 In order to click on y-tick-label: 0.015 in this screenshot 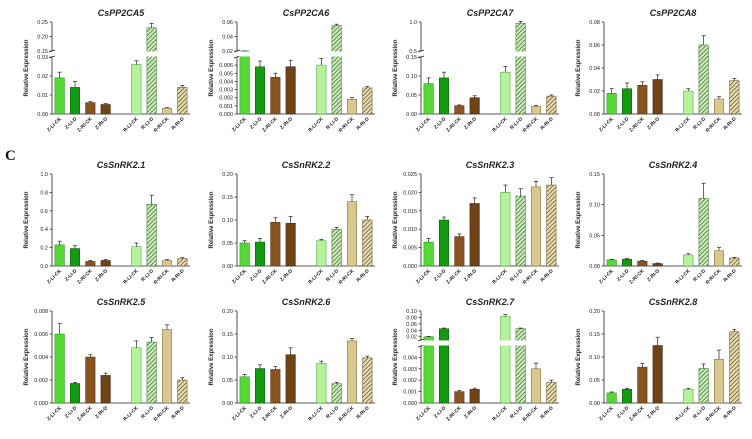, I will do `click(410, 212)`.